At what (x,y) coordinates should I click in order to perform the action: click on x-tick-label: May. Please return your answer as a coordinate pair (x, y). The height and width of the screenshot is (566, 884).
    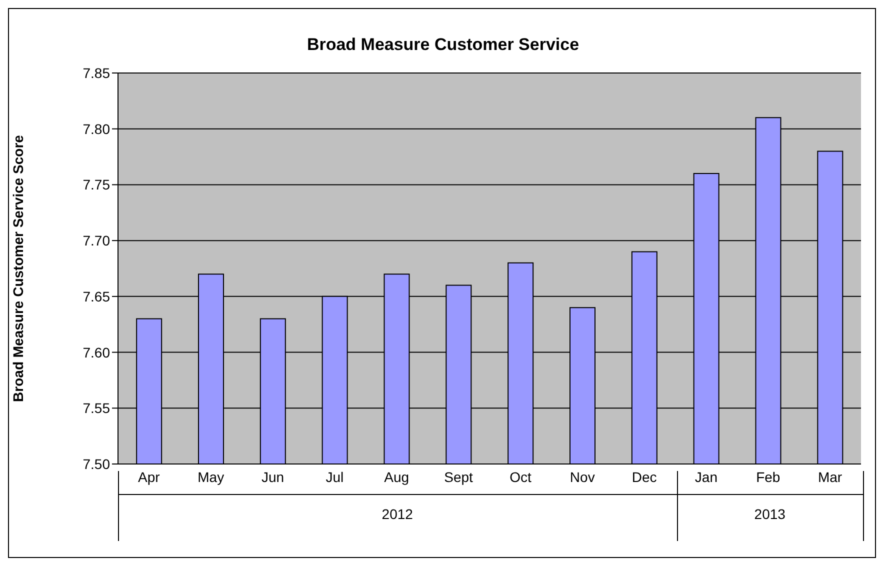
    Looking at the image, I should click on (211, 476).